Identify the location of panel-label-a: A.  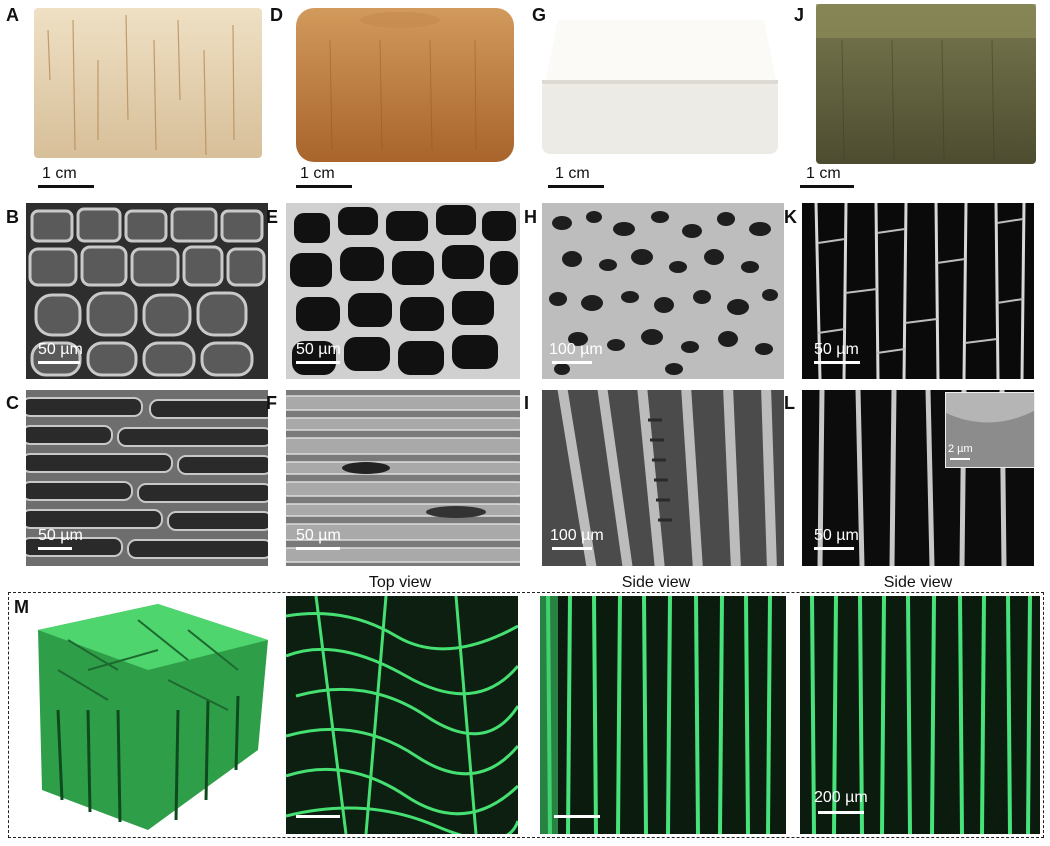
(12, 15).